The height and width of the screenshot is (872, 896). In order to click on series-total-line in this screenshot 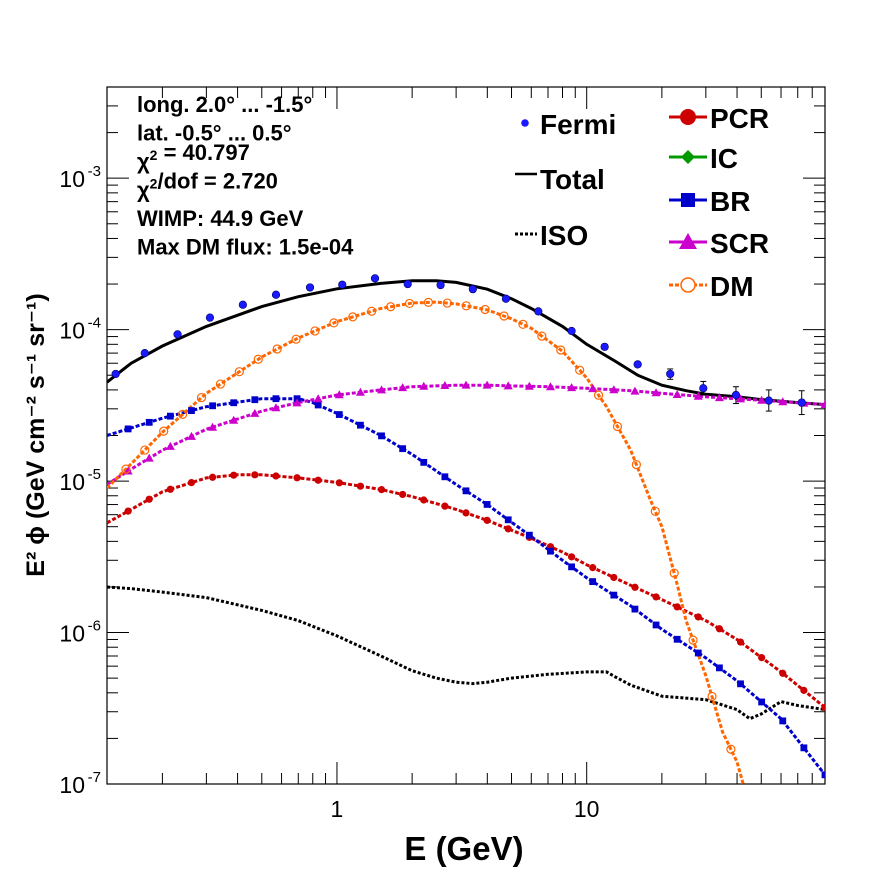, I will do `click(466, 343)`.